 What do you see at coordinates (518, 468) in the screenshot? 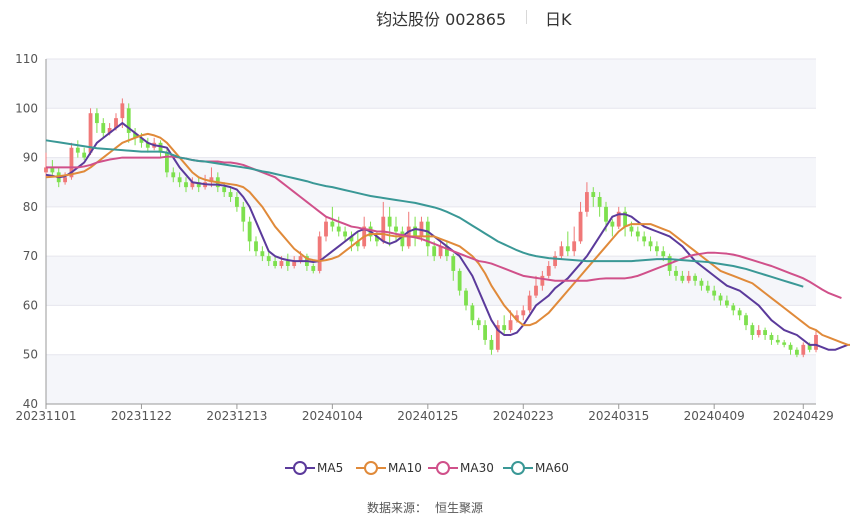
I see `legend-marker-ma60` at bounding box center [518, 468].